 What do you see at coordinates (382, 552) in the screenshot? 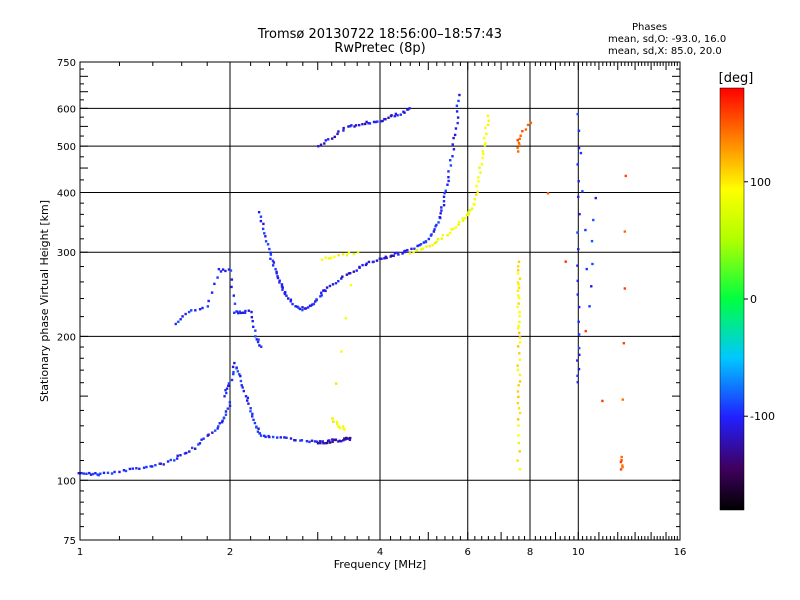
I see `x-tick-labels: 1 2 4 6 8 10 16` at bounding box center [382, 552].